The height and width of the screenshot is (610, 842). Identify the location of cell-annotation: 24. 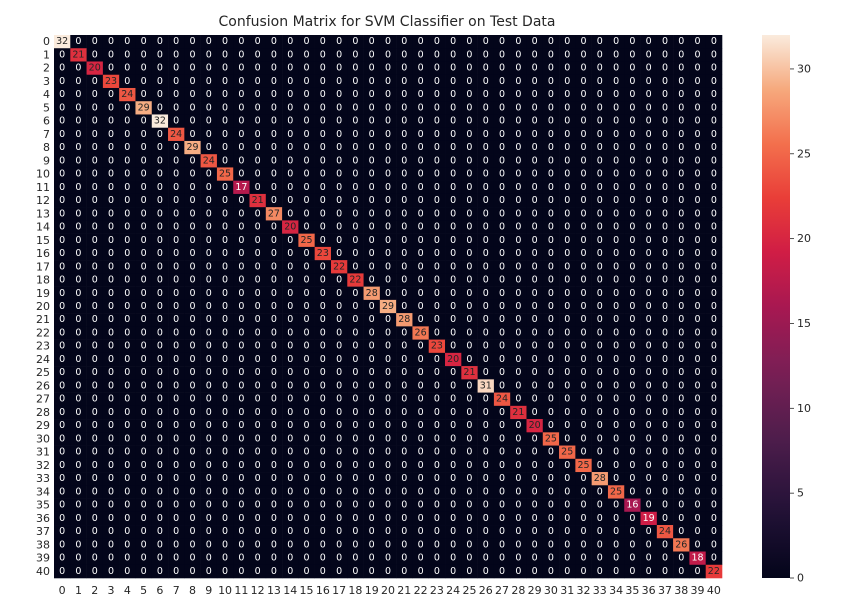
(176, 134).